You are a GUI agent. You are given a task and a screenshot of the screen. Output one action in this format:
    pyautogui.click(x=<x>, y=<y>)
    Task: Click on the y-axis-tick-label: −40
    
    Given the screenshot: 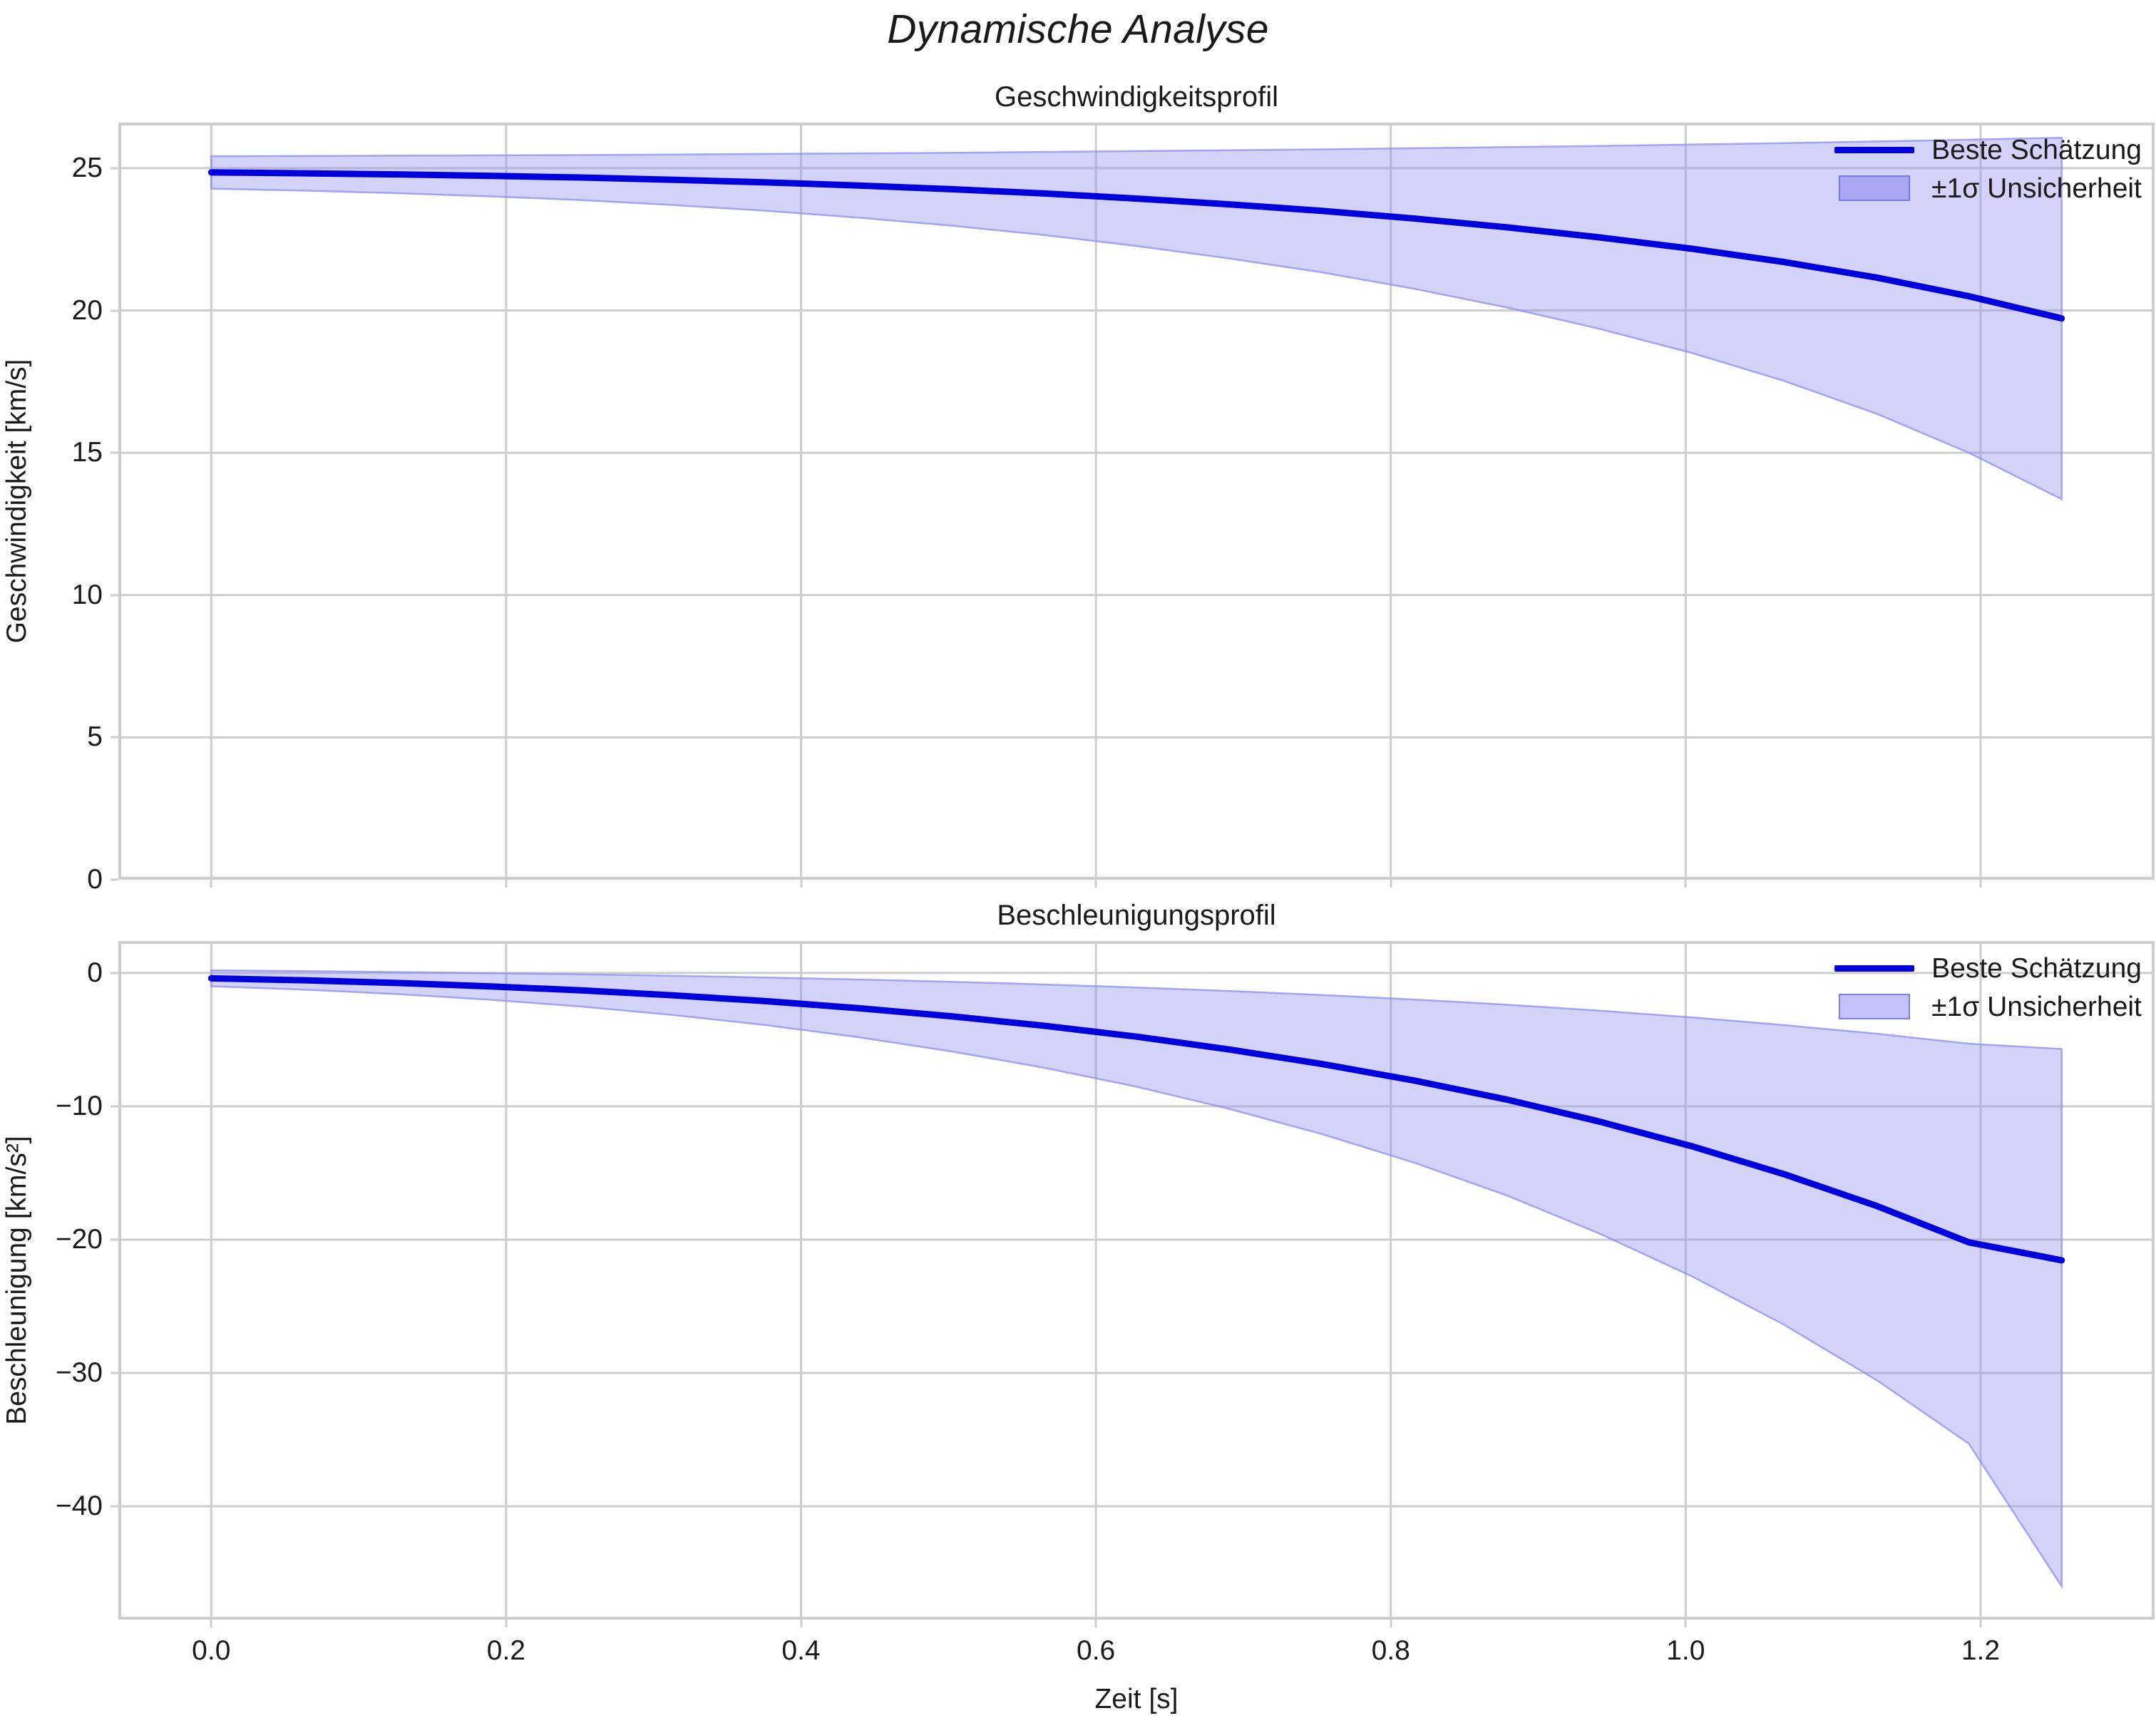 What is the action you would take?
    pyautogui.click(x=79, y=1506)
    